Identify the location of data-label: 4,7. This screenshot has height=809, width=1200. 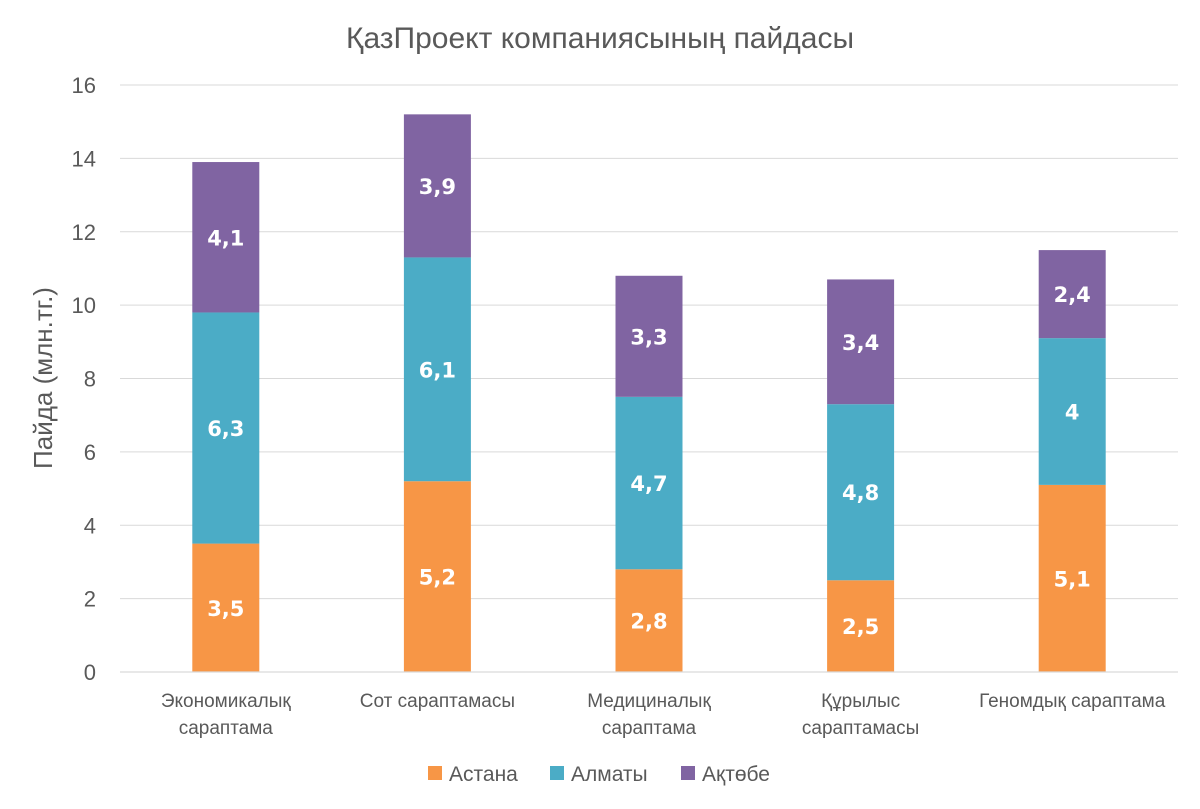
(648, 484).